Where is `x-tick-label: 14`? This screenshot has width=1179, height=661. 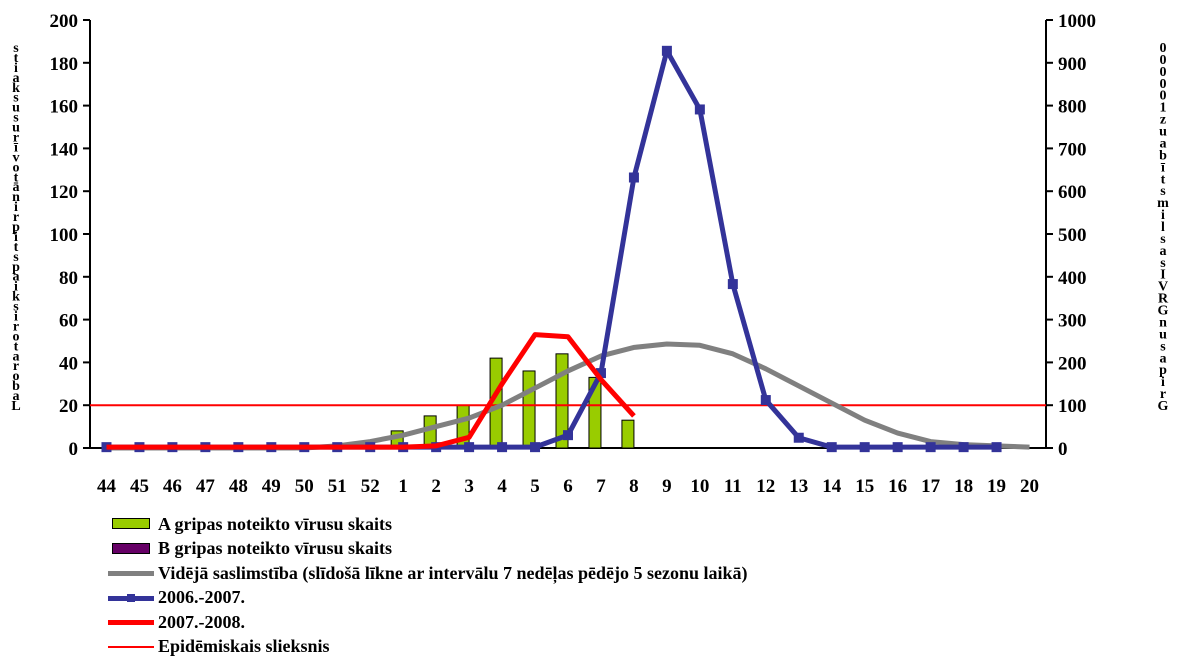 x-tick-label: 14 is located at coordinates (832, 486).